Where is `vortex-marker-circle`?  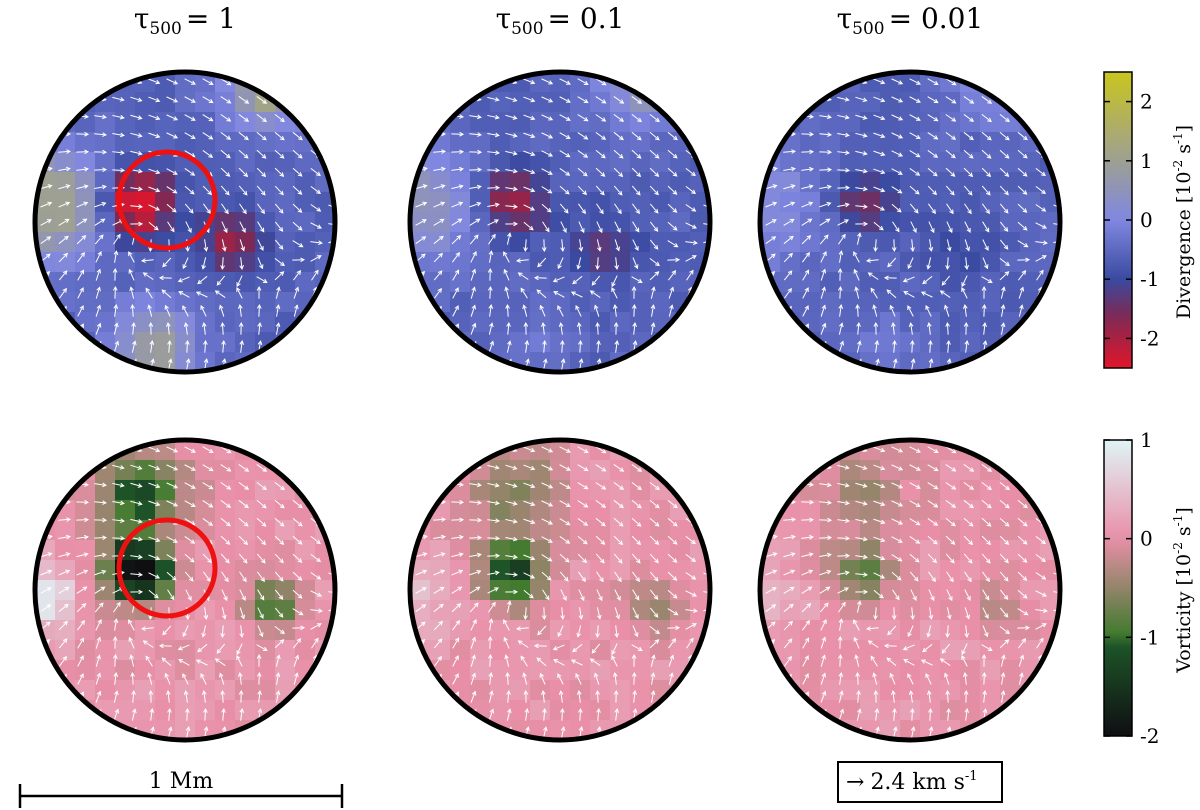 vortex-marker-circle is located at coordinates (167, 200).